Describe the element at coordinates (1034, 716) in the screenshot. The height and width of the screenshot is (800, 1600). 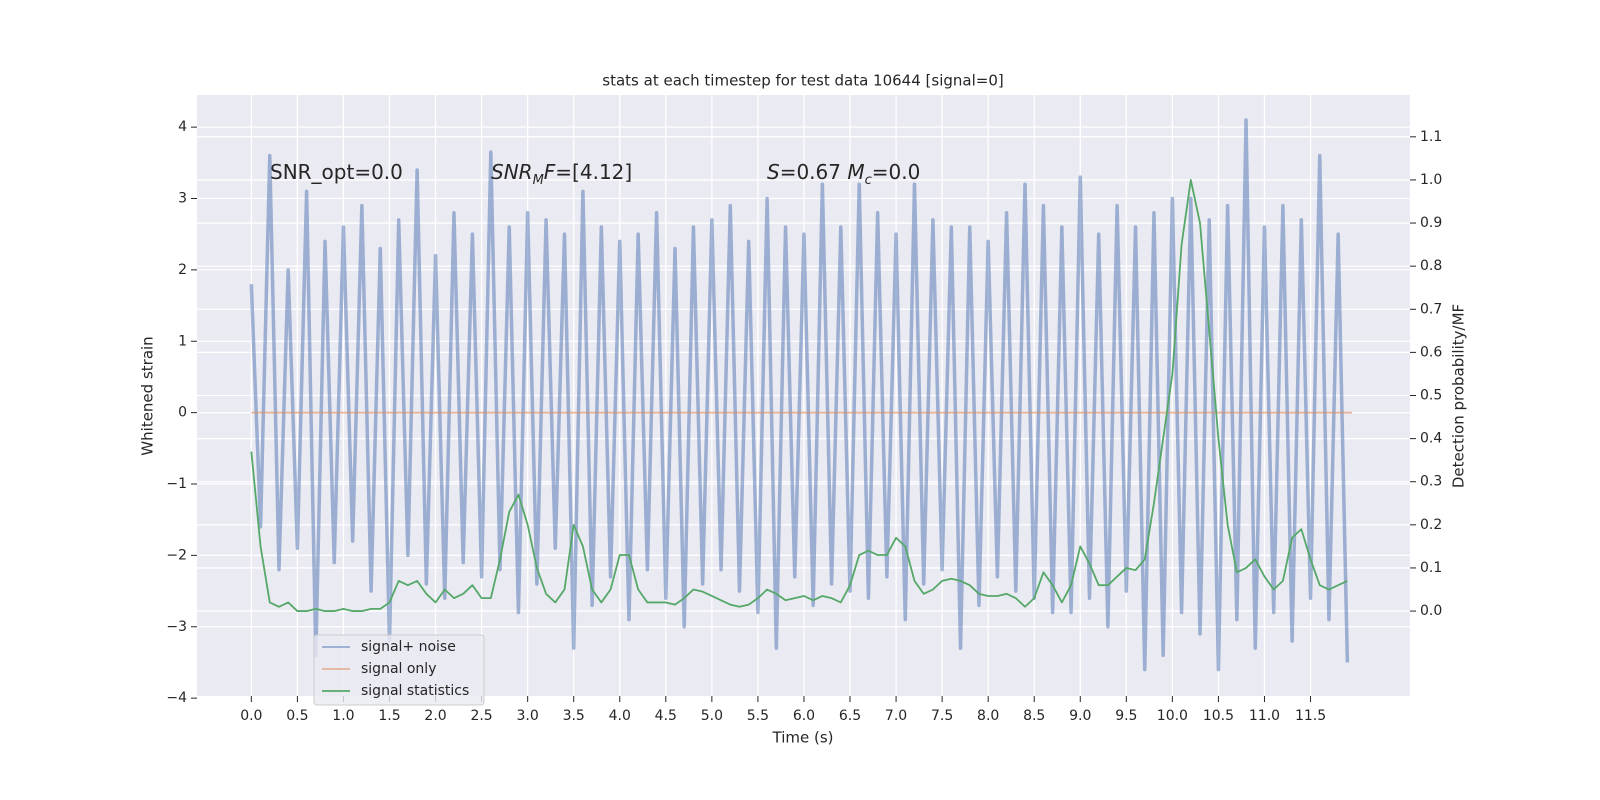
I see `x-tick-label: 8.5` at that location.